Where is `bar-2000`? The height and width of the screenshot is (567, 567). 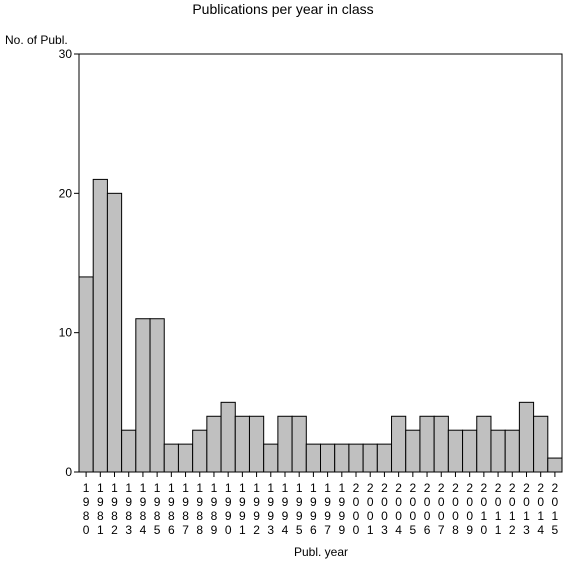 bar-2000 is located at coordinates (356, 458).